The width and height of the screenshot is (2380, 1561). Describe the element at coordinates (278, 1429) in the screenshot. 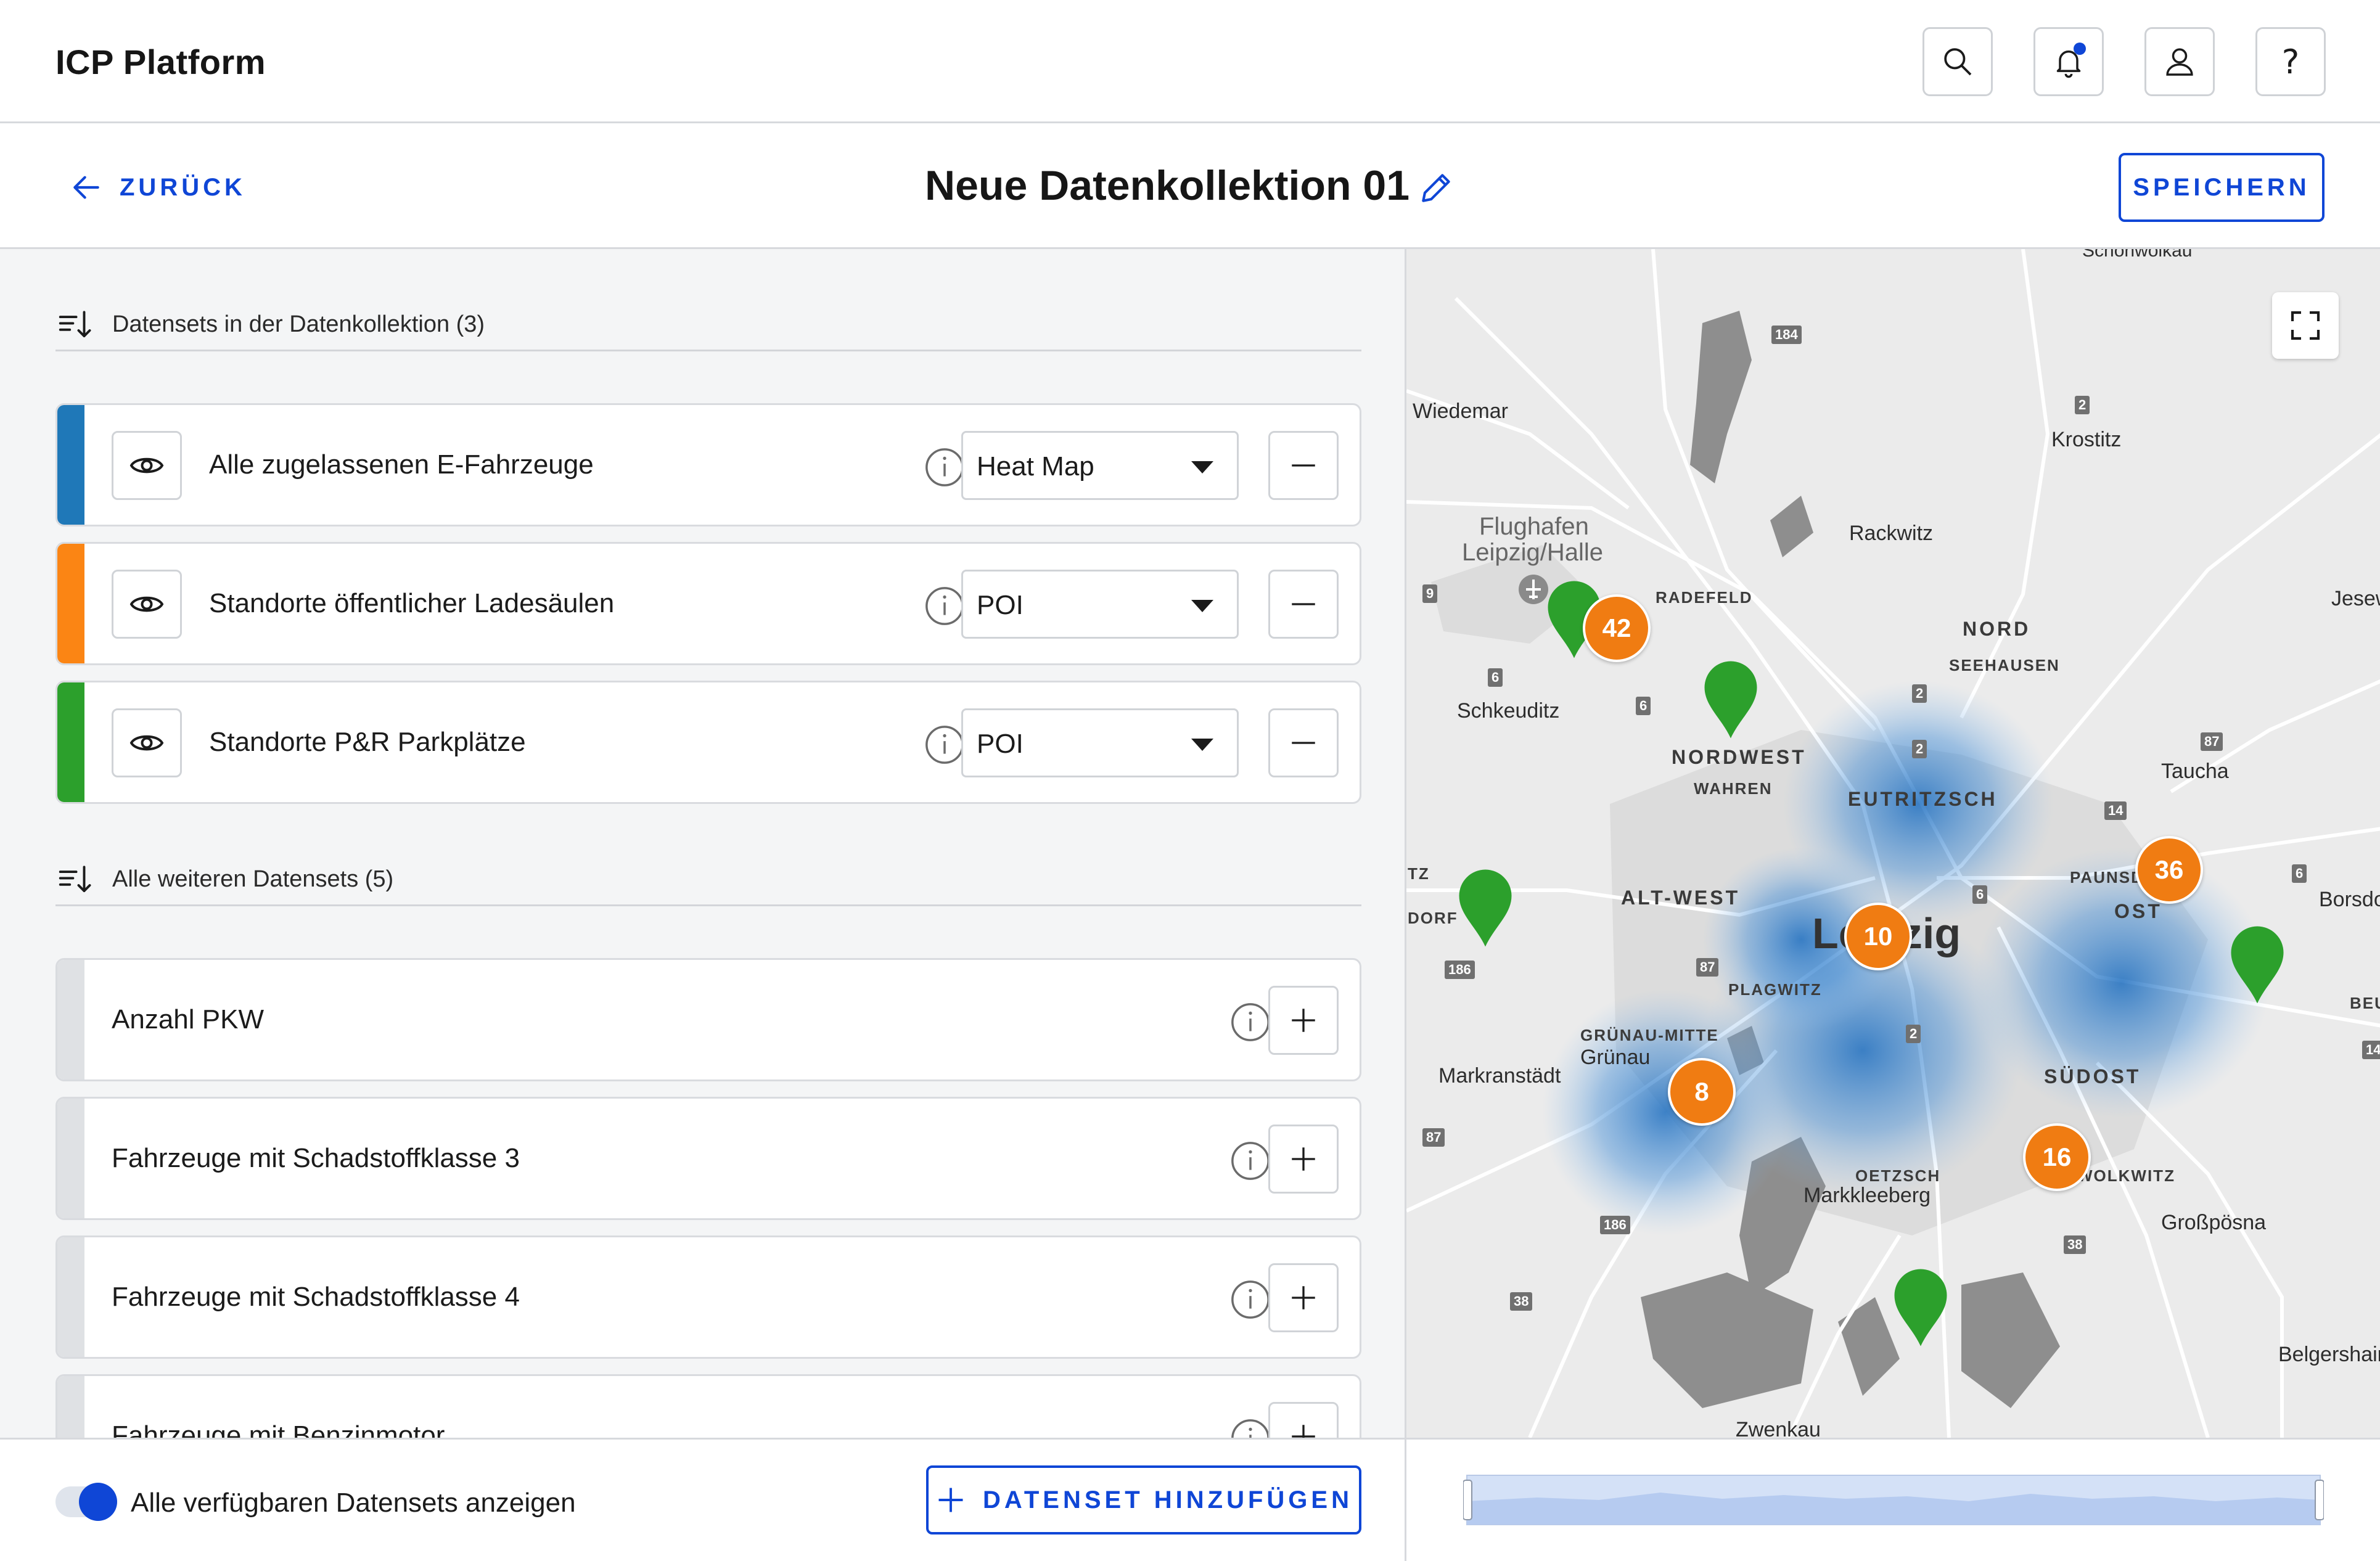

I see `dataset-label: Fahrzeuge mit Benzinmotor` at that location.